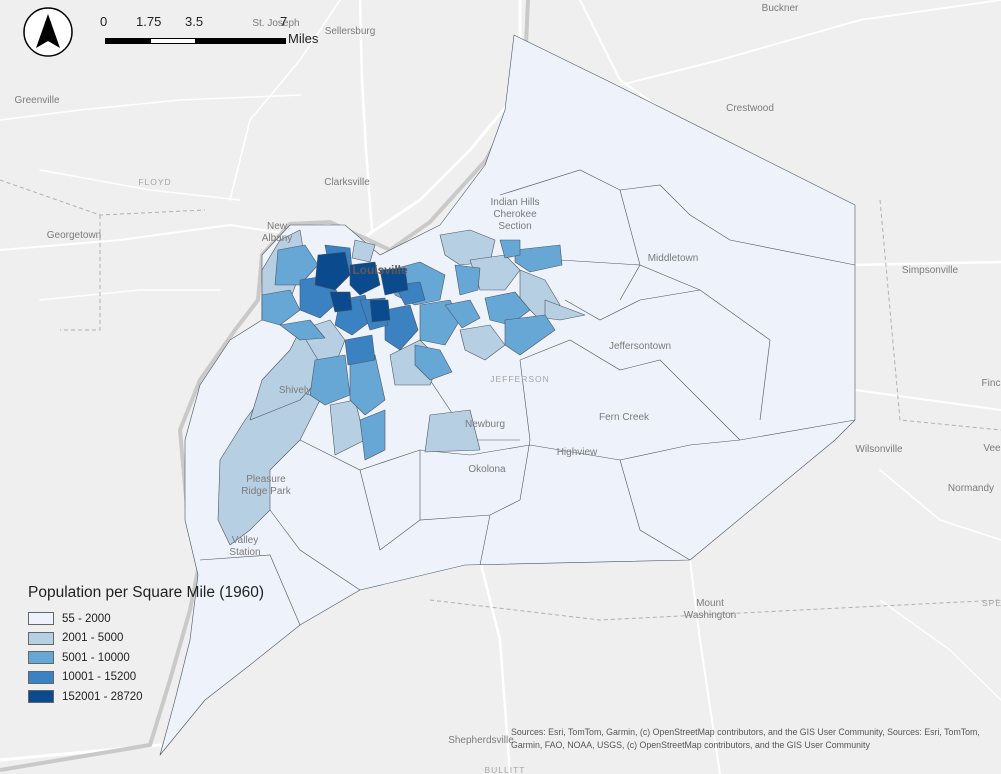 This screenshot has height=774, width=1001. What do you see at coordinates (710, 615) in the screenshot?
I see `place-mount-washington-2: Washington` at bounding box center [710, 615].